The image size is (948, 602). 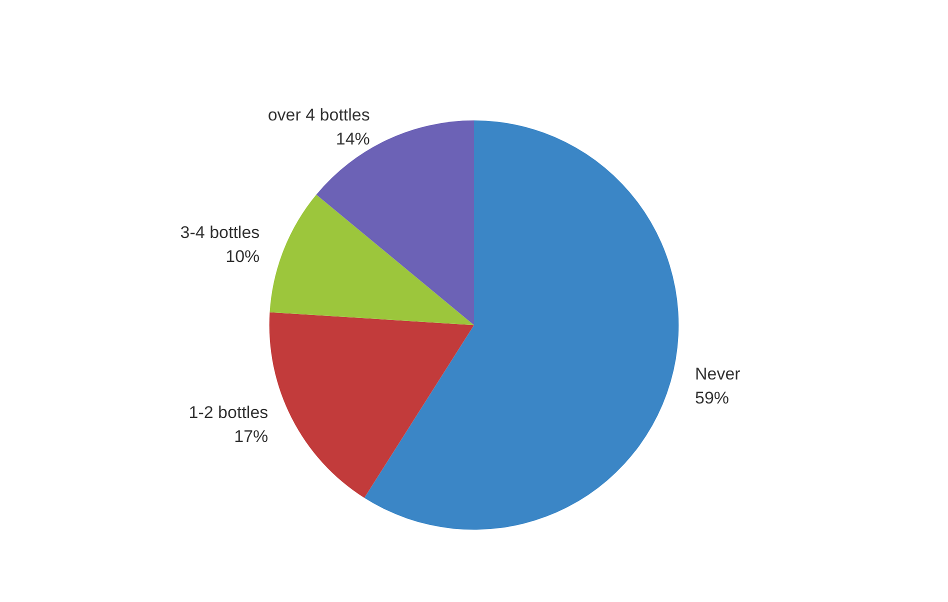 I want to click on slice-label: over 4 bottles, so click(x=319, y=115).